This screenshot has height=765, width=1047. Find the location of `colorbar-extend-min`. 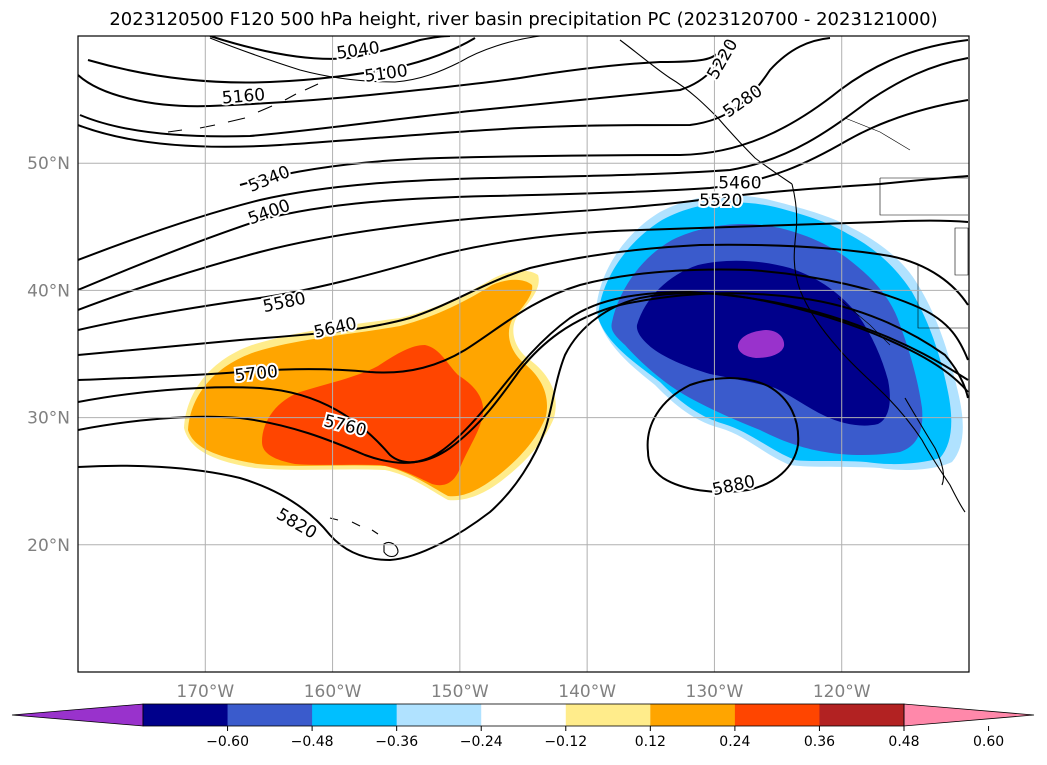

colorbar-extend-min is located at coordinates (77, 715).